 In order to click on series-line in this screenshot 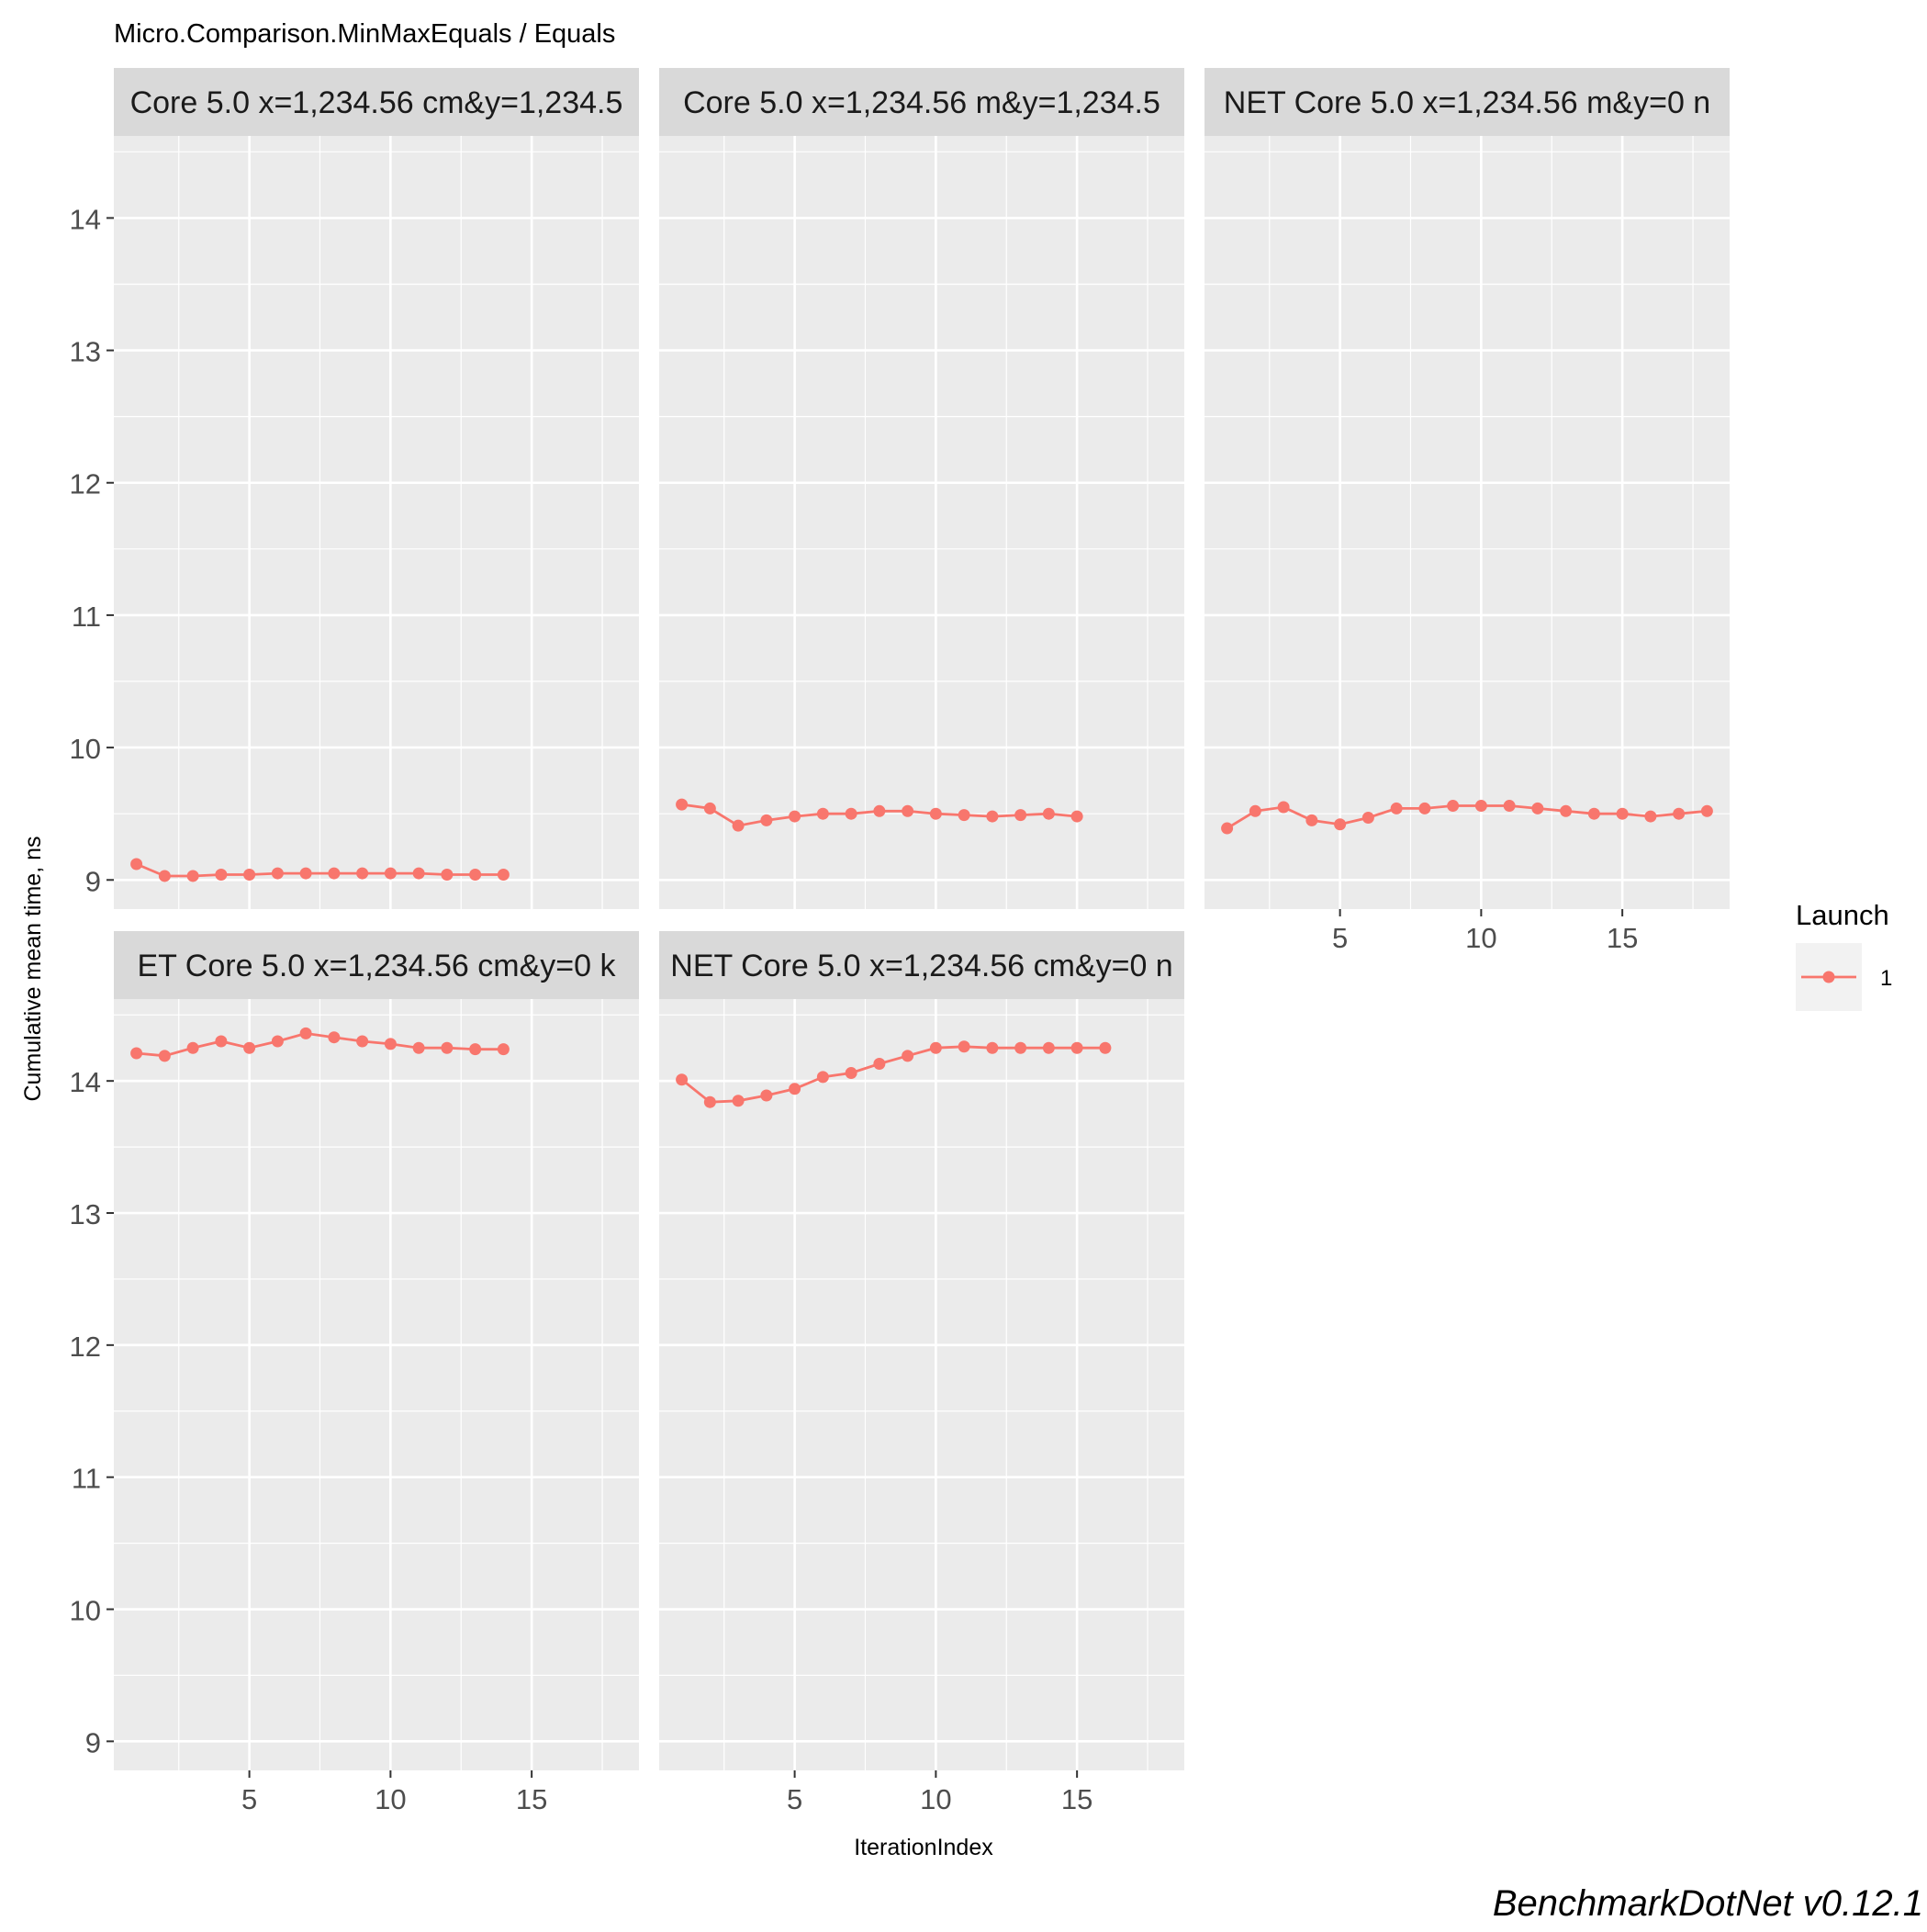, I will do `click(892, 1074)`.